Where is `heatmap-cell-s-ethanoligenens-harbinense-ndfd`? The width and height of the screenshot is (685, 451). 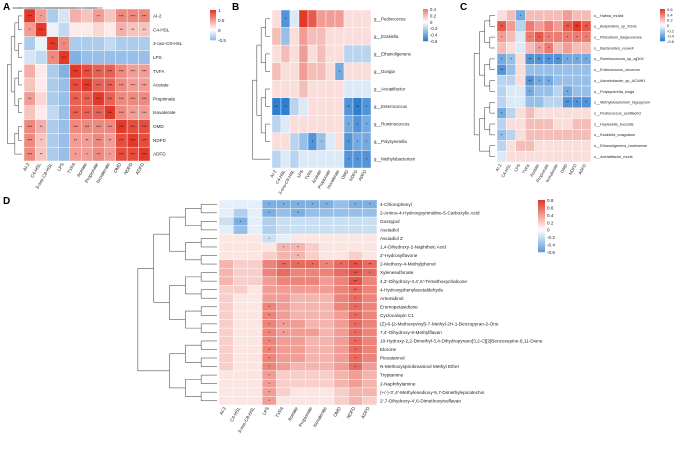 heatmap-cell-s-ethanoligenens-harbinense-ndfd is located at coordinates (577, 146).